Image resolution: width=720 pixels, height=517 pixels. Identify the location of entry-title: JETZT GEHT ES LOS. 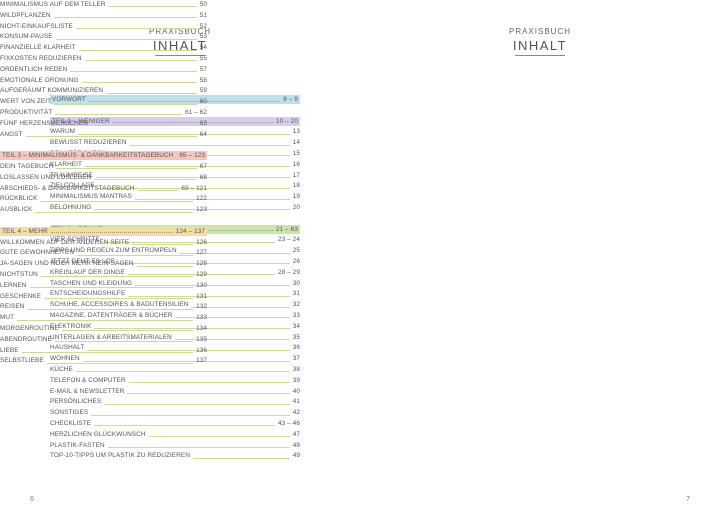
(83, 261).